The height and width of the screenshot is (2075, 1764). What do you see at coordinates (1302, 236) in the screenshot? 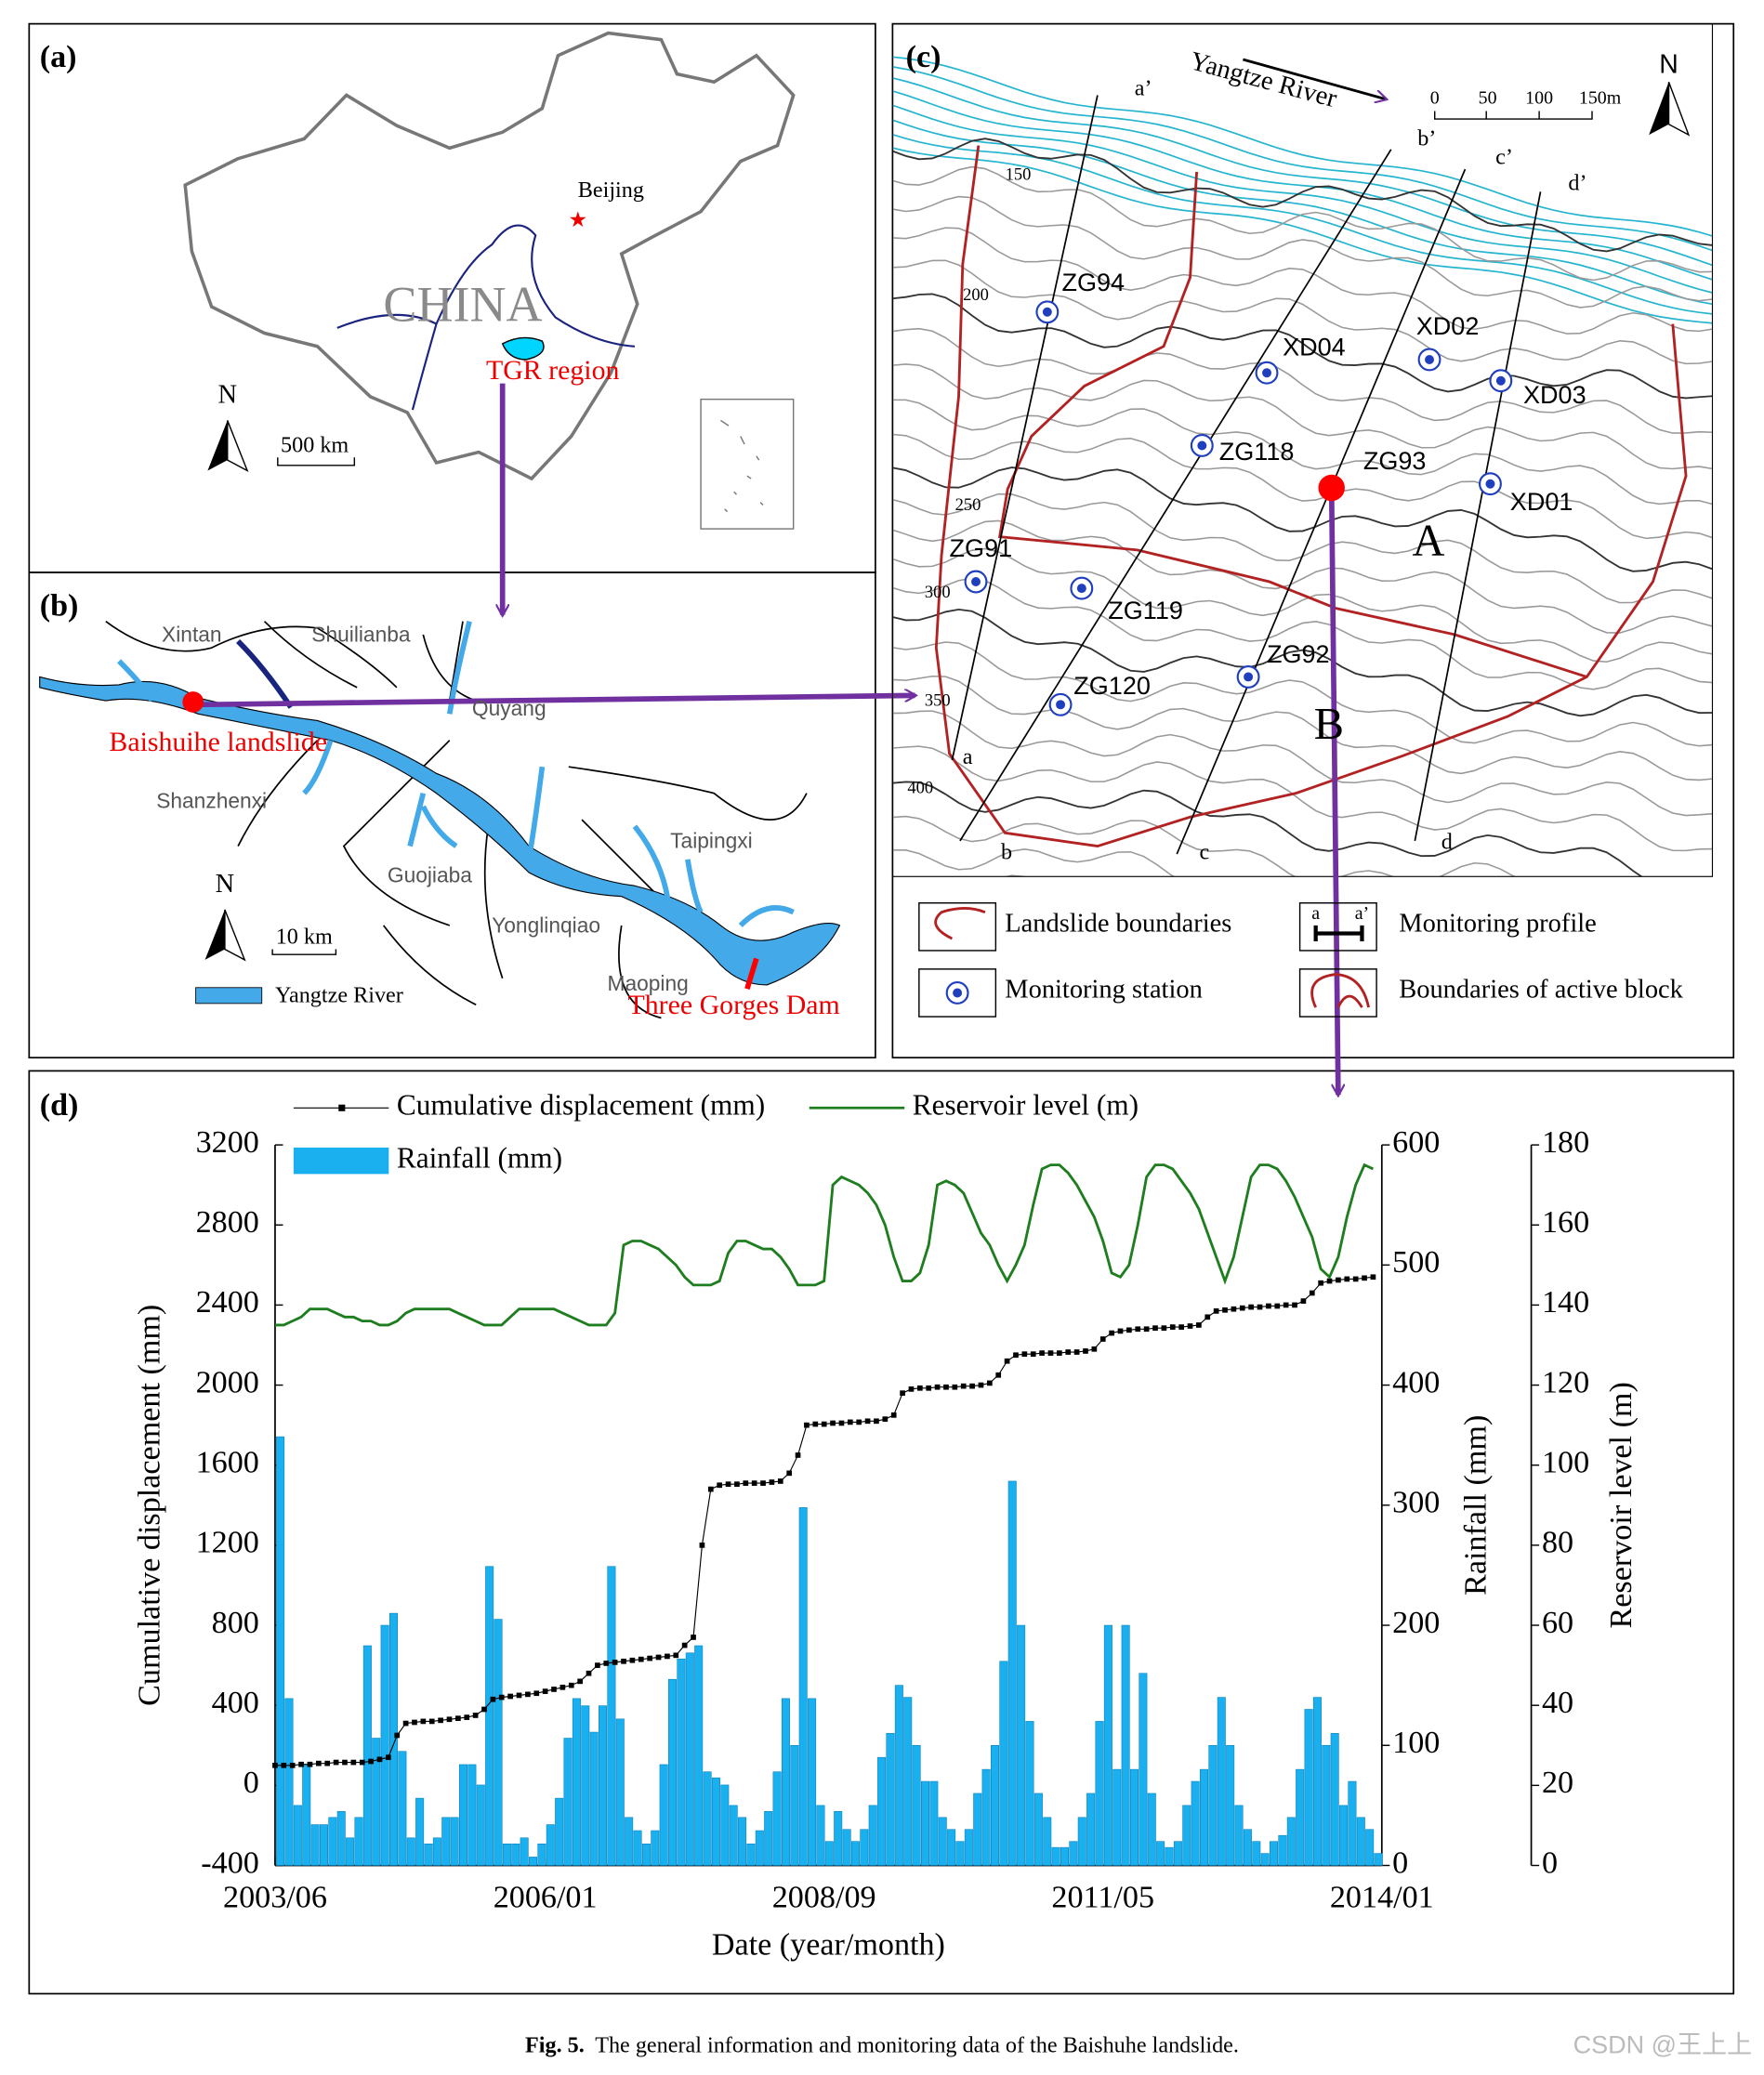
I see `river-contour` at bounding box center [1302, 236].